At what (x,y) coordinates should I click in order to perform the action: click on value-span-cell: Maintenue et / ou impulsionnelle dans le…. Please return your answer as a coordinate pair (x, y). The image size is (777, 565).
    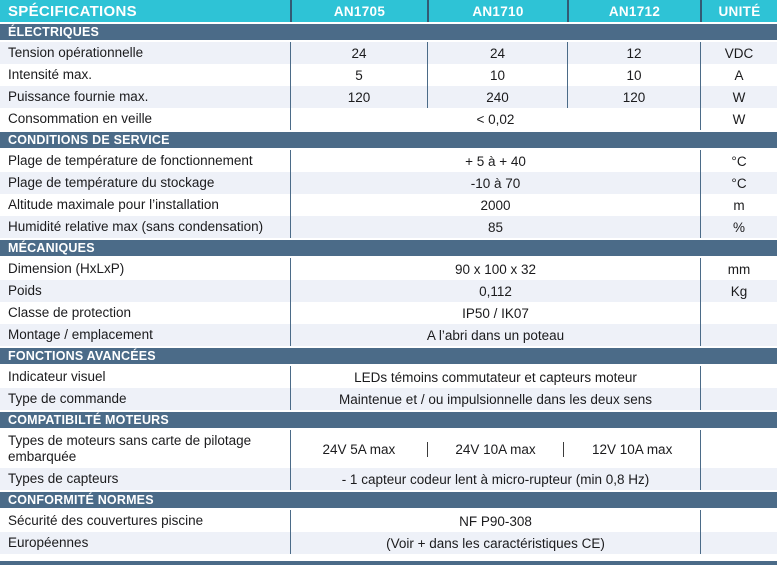
    Looking at the image, I should click on (495, 399).